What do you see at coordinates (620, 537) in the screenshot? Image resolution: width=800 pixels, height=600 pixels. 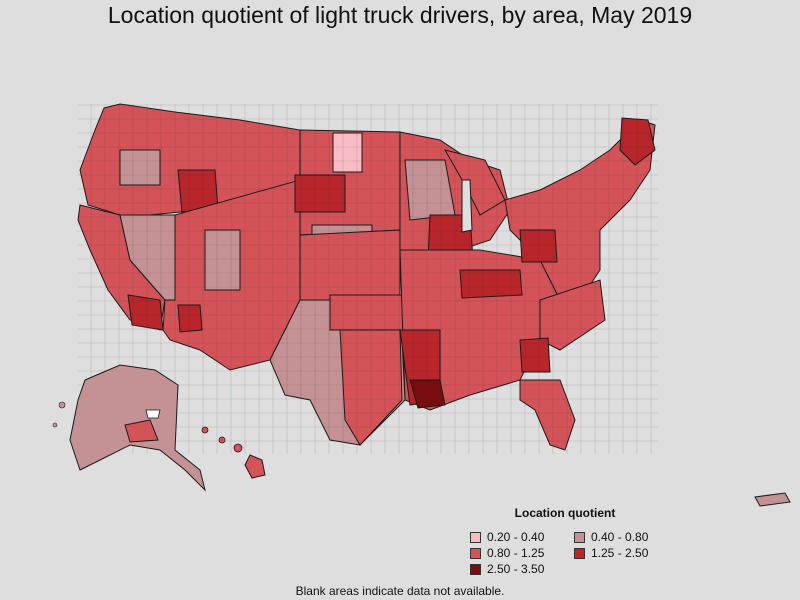 I see `legend-label: 0.40 - 0.80` at bounding box center [620, 537].